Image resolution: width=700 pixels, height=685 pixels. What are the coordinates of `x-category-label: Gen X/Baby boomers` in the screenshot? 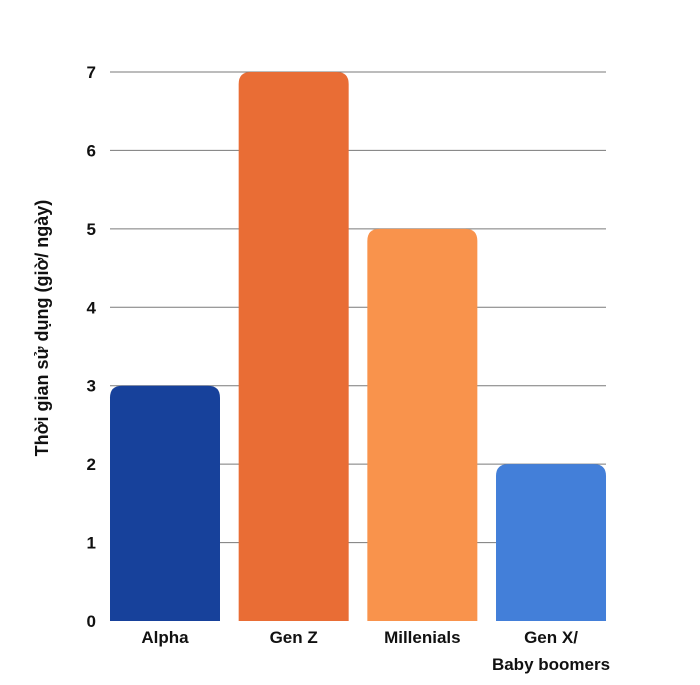 It's located at (551, 651).